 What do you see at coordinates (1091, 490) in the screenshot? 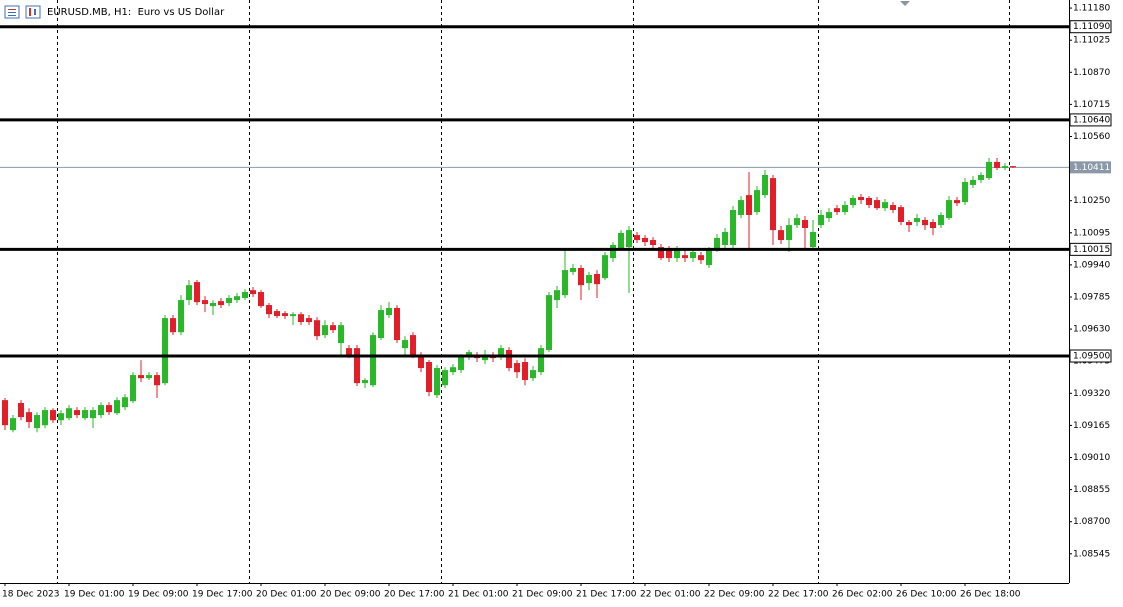
I see `y-tick-label: 1.08855` at bounding box center [1091, 490].